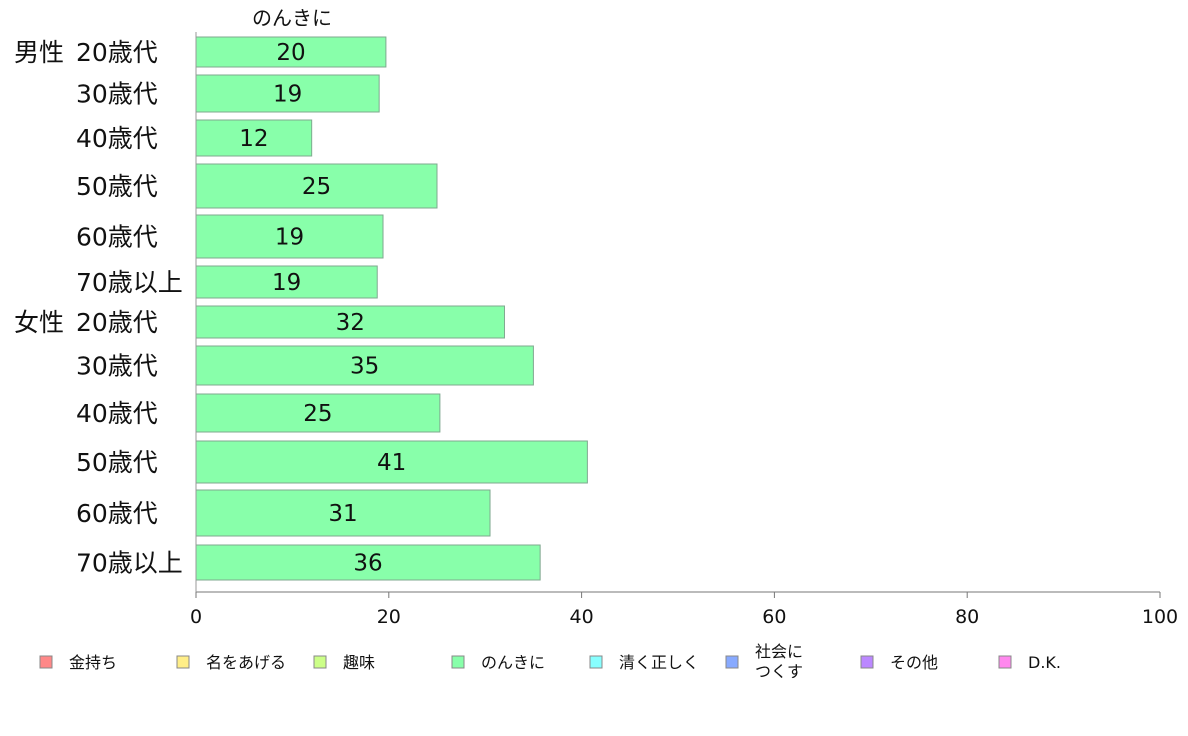  I want to click on legend-label: 社会につくす, so click(779, 661).